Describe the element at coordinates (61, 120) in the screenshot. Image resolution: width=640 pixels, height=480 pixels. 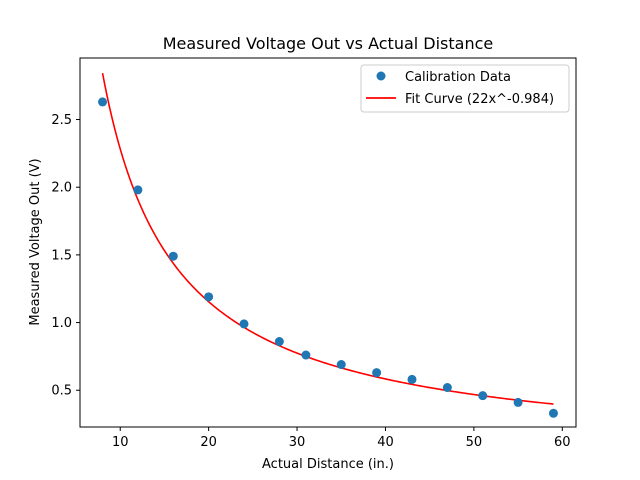
I see `y-tick-label: 2.5` at that location.